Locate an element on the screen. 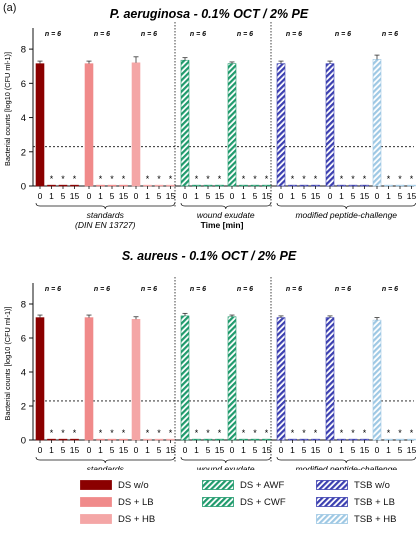 This screenshot has width=419, height=550. y-tick-label: 8 is located at coordinates (23, 50).